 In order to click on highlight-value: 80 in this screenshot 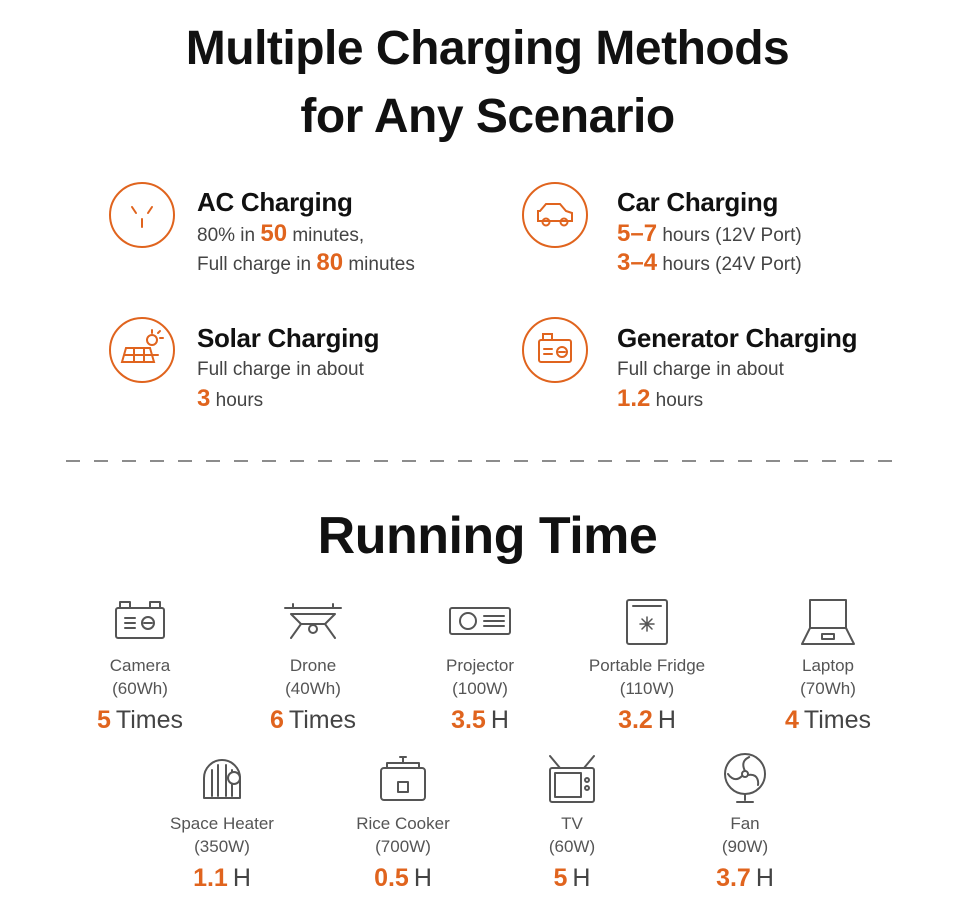, I will do `click(330, 262)`.